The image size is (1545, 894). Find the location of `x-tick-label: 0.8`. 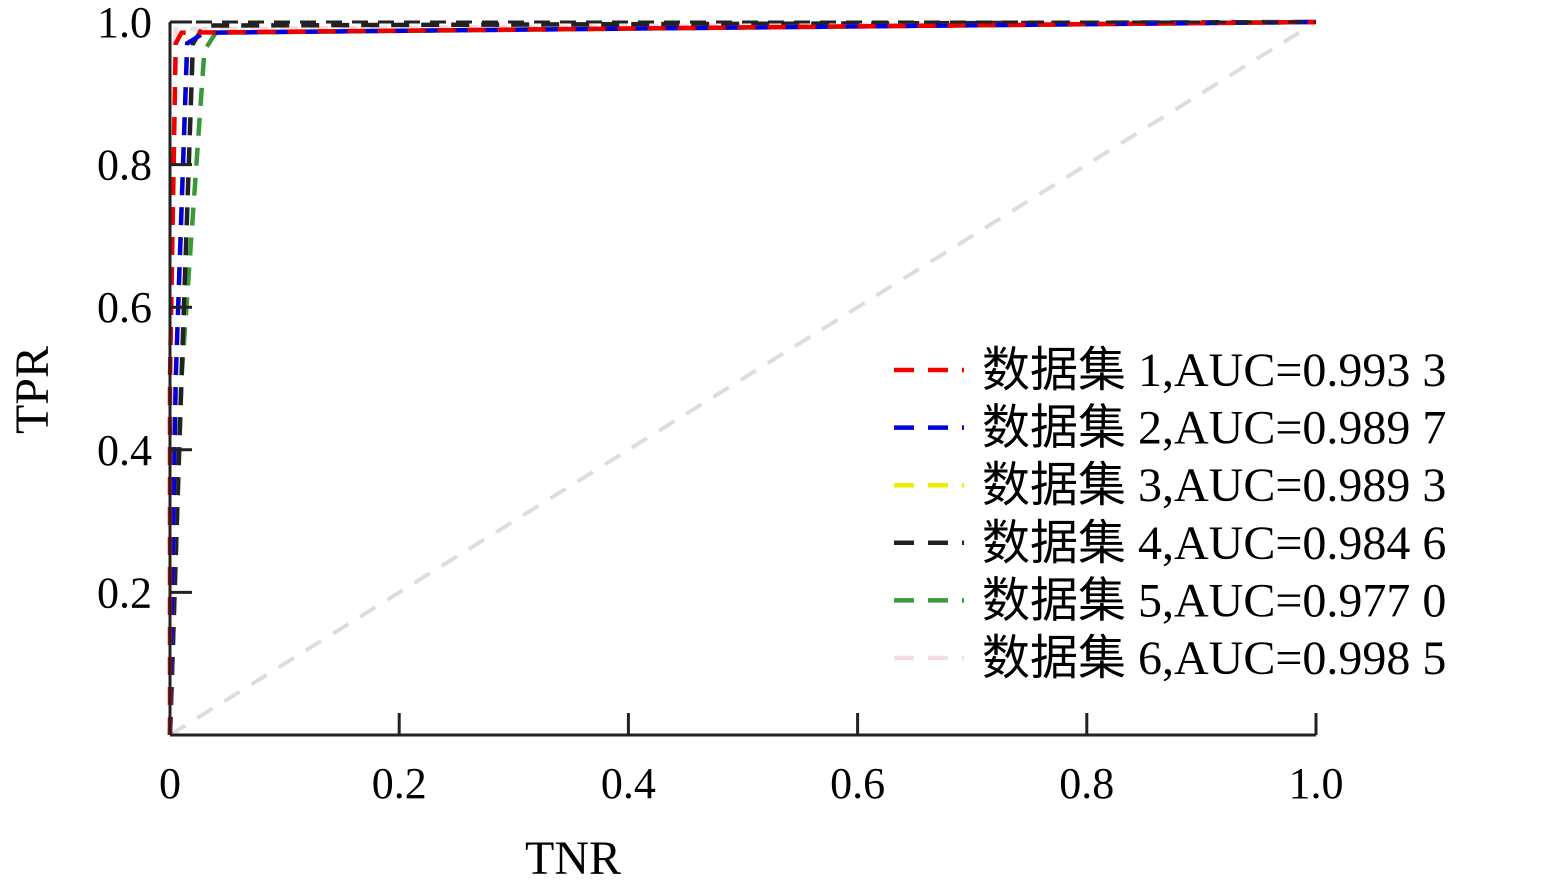

x-tick-label: 0.8 is located at coordinates (1086, 783).